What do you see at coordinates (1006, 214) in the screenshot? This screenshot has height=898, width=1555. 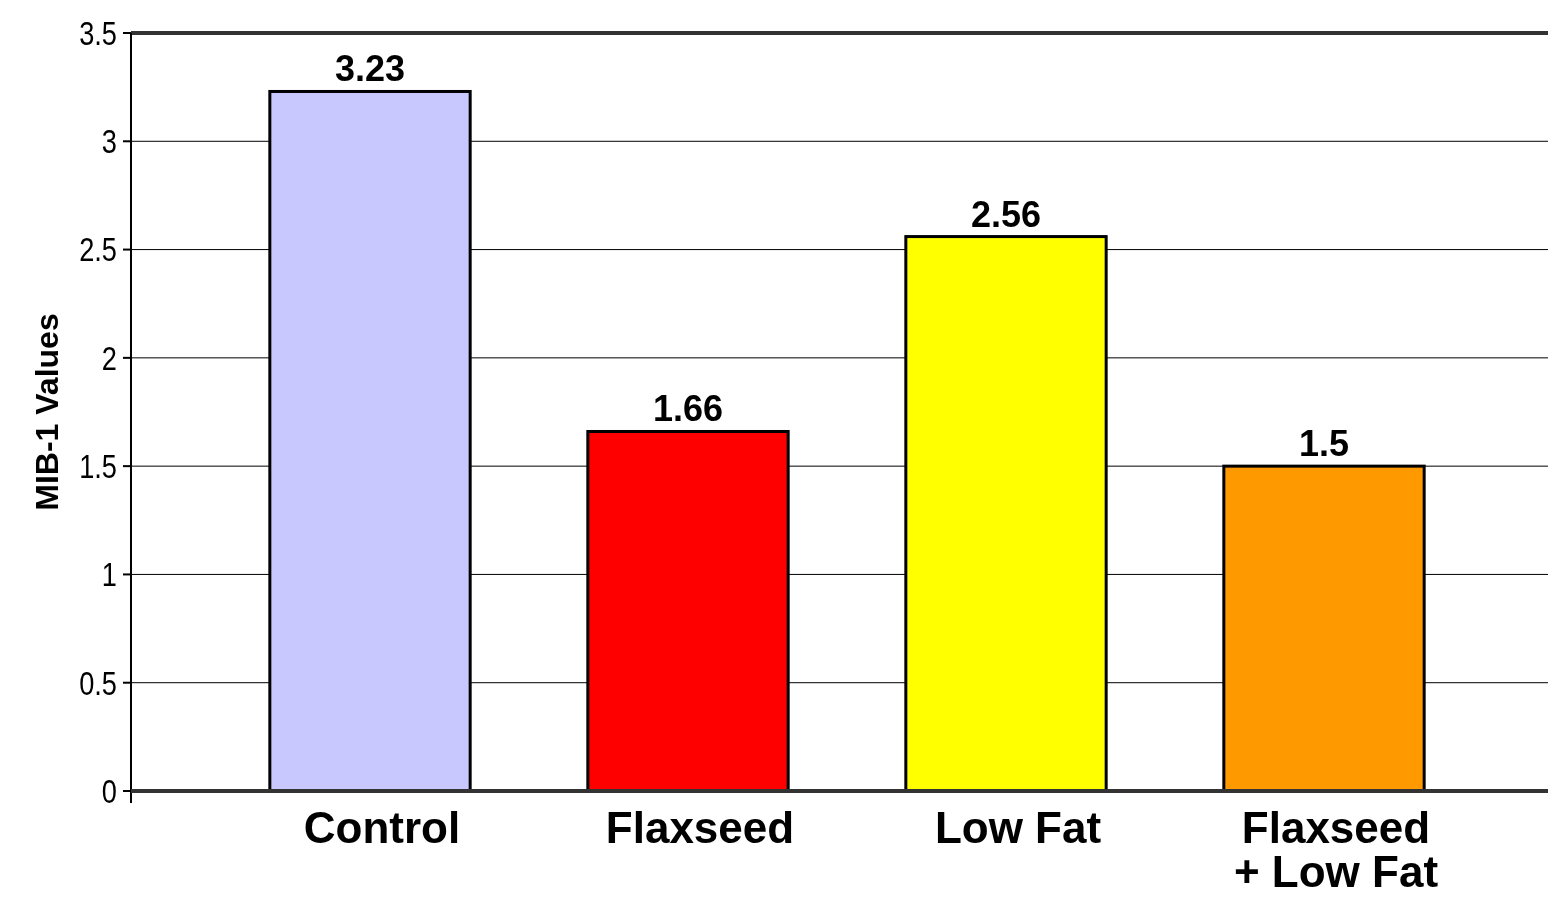 I see `data-label: 2.56` at bounding box center [1006, 214].